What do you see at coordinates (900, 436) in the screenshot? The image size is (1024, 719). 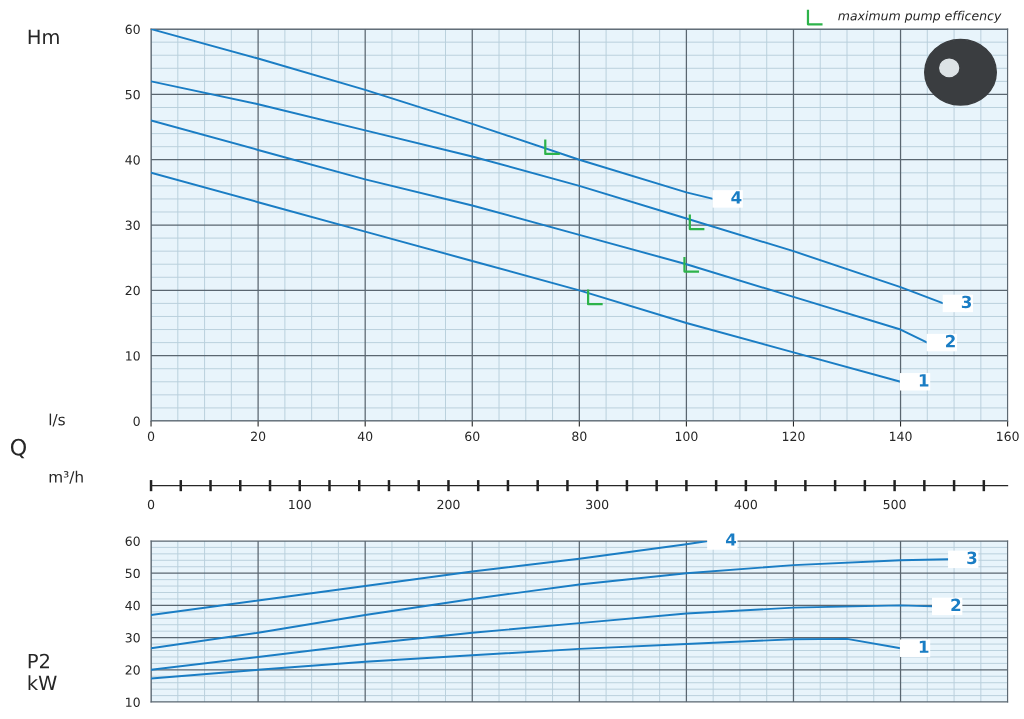 I see `x-tick-label: 140` at bounding box center [900, 436].